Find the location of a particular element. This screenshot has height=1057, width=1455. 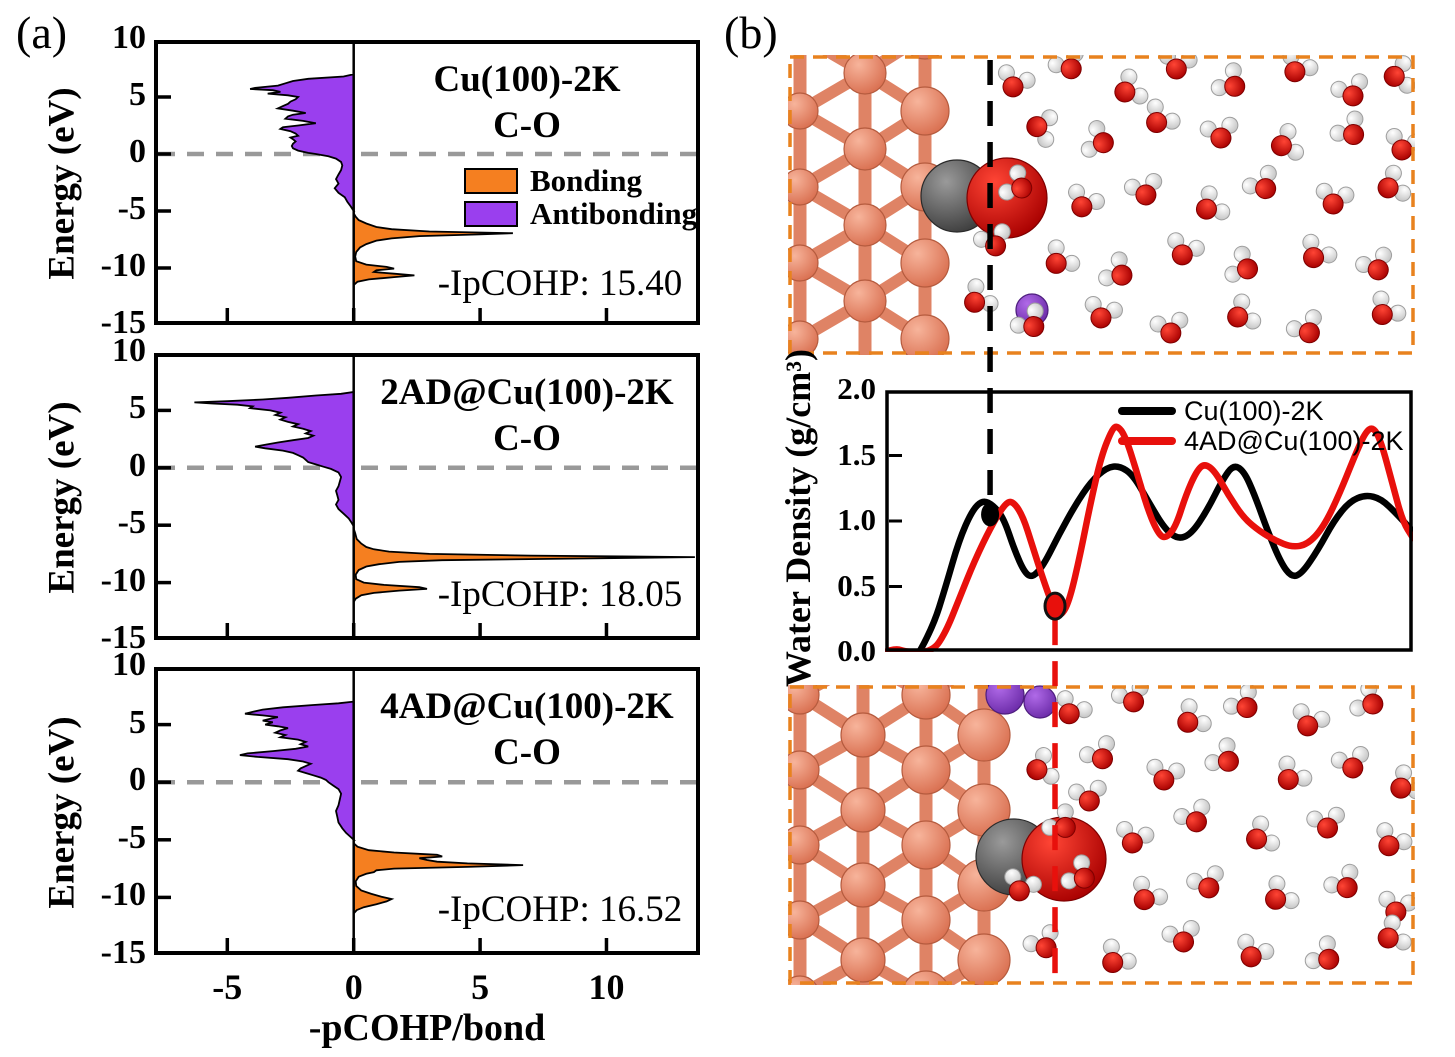

density-legend-row-black: Cu(100)-2K is located at coordinates (1261, 411).